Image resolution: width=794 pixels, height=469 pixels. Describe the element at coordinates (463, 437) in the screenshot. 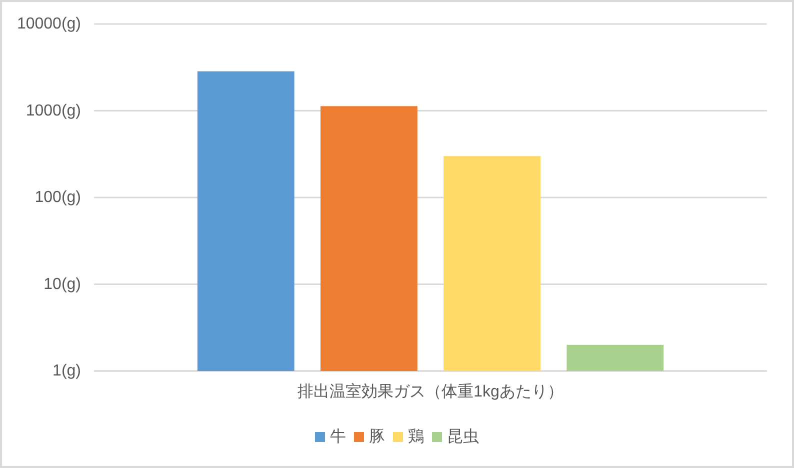

I see `legend-label: 昆虫` at that location.